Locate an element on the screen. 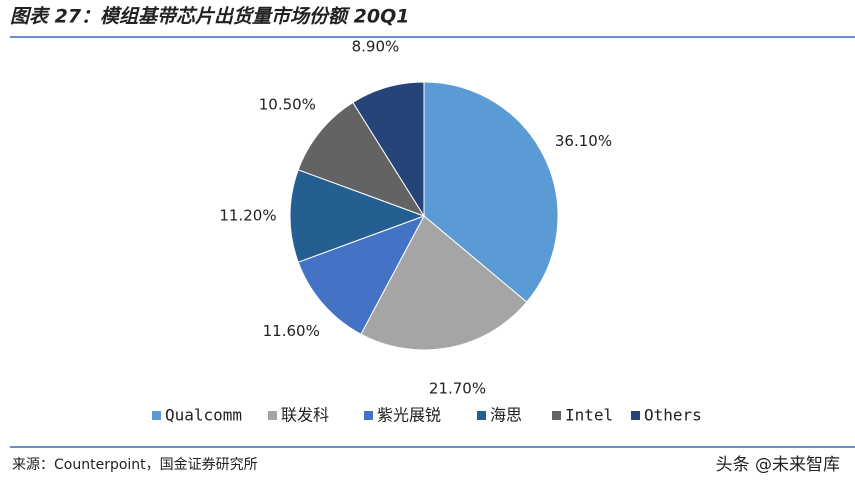  data-label: 36.10% is located at coordinates (583, 141).